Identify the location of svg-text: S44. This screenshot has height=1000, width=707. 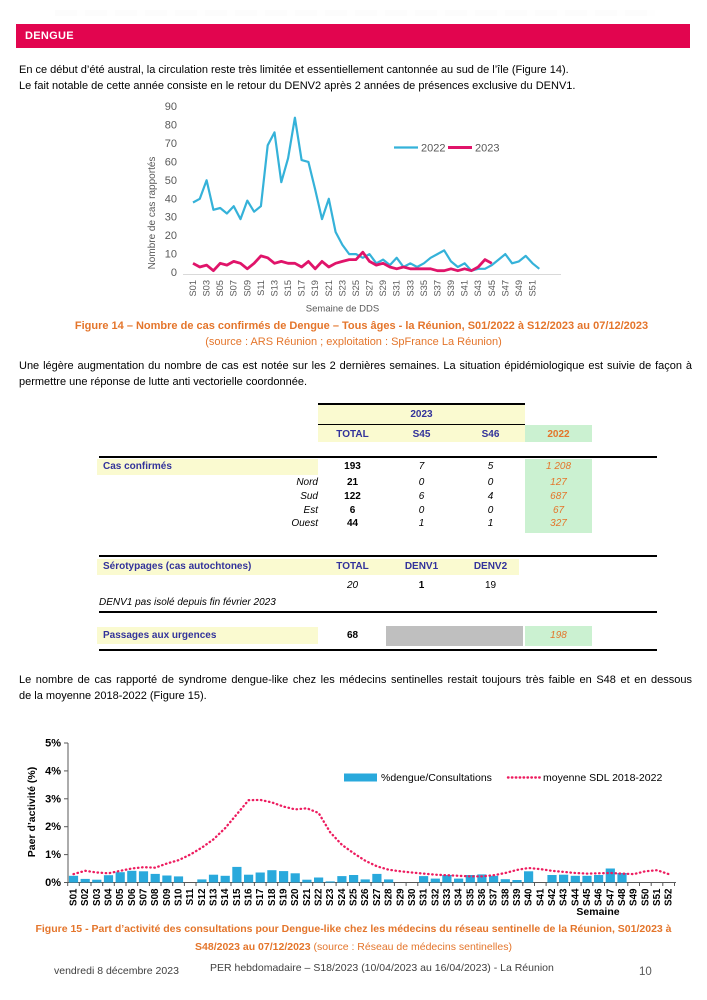
(575, 897).